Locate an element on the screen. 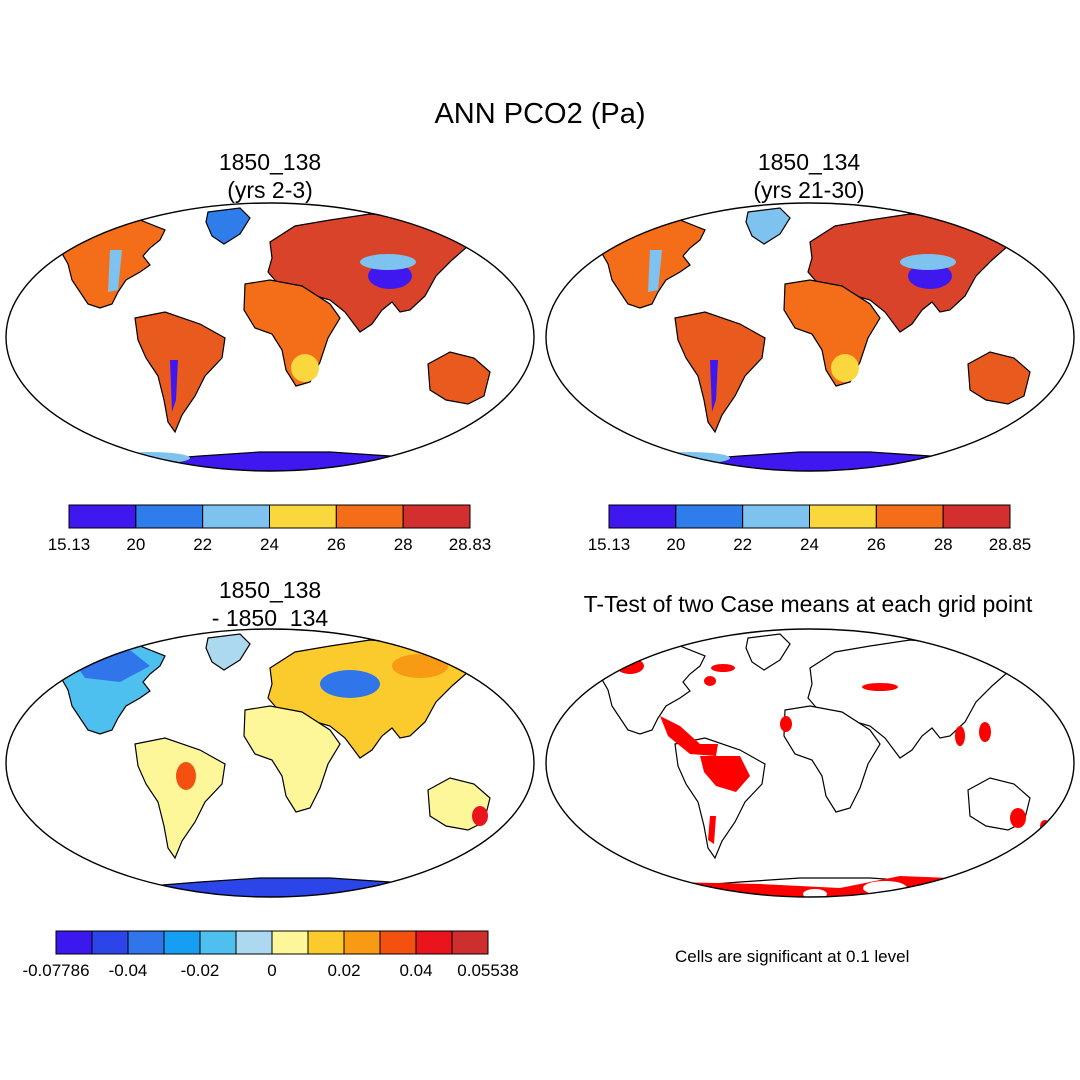  colorbar-2: 15.13 20 22 24 26 28 28.85 is located at coordinates (810, 529).